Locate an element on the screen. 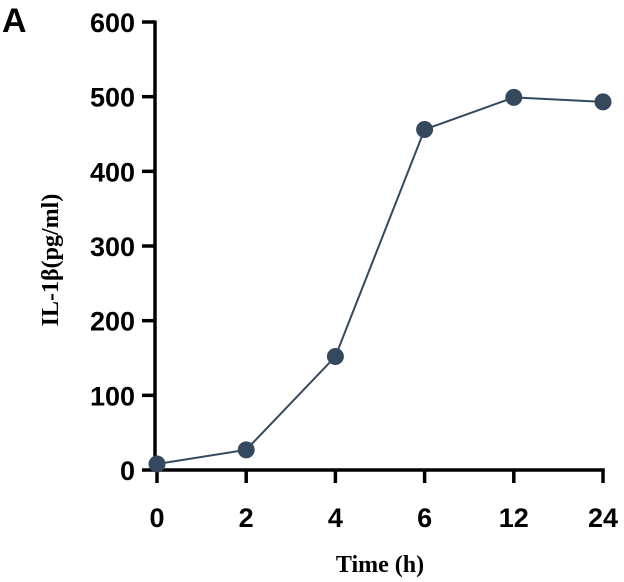 The height and width of the screenshot is (582, 624). x-tick-label: 12 is located at coordinates (514, 518).